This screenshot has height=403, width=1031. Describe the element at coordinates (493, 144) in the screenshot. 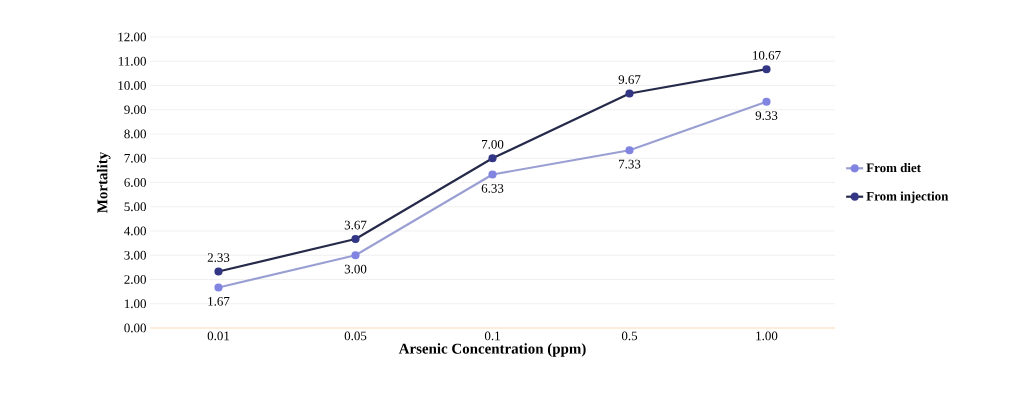

I see `data-label: 7.00` at that location.